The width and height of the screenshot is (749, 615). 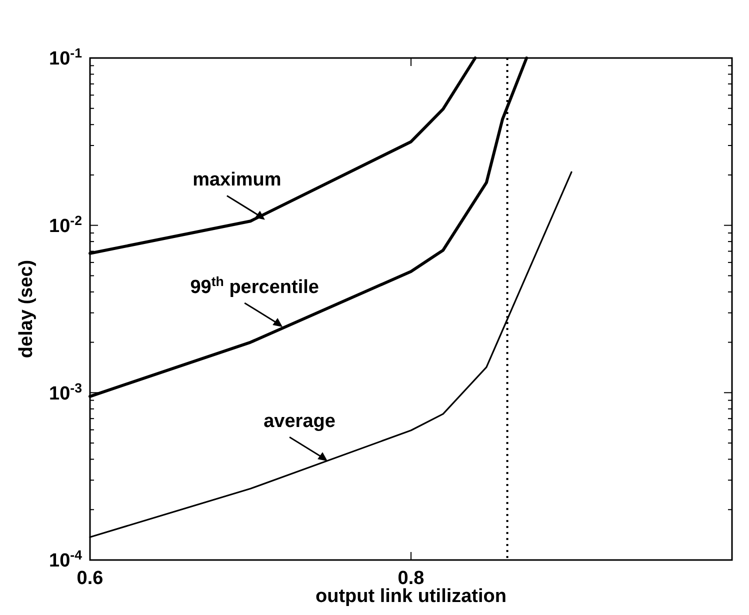 I want to click on annotation: average, so click(x=300, y=421).